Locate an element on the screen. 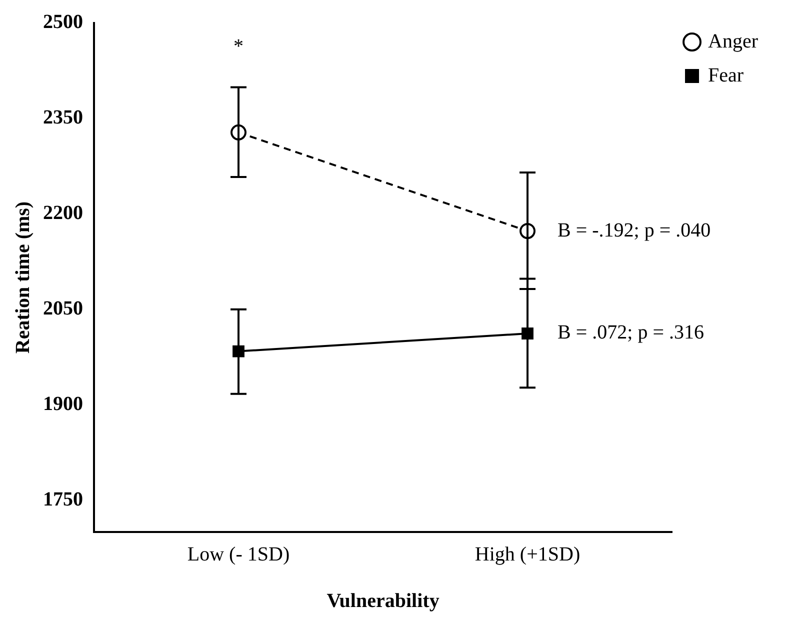 This screenshot has height=629, width=786. y-tick-label: 1900 is located at coordinates (63, 403).